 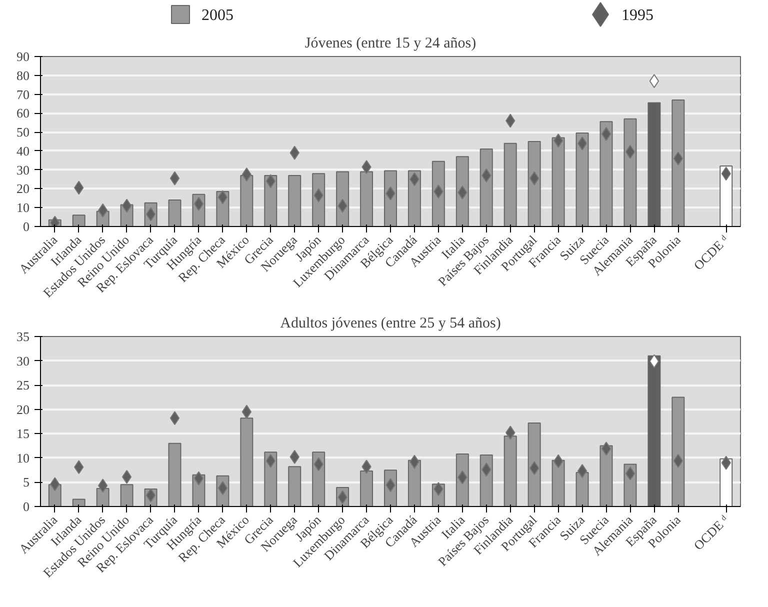 I want to click on y-tick-label: 60, so click(x=23, y=113).